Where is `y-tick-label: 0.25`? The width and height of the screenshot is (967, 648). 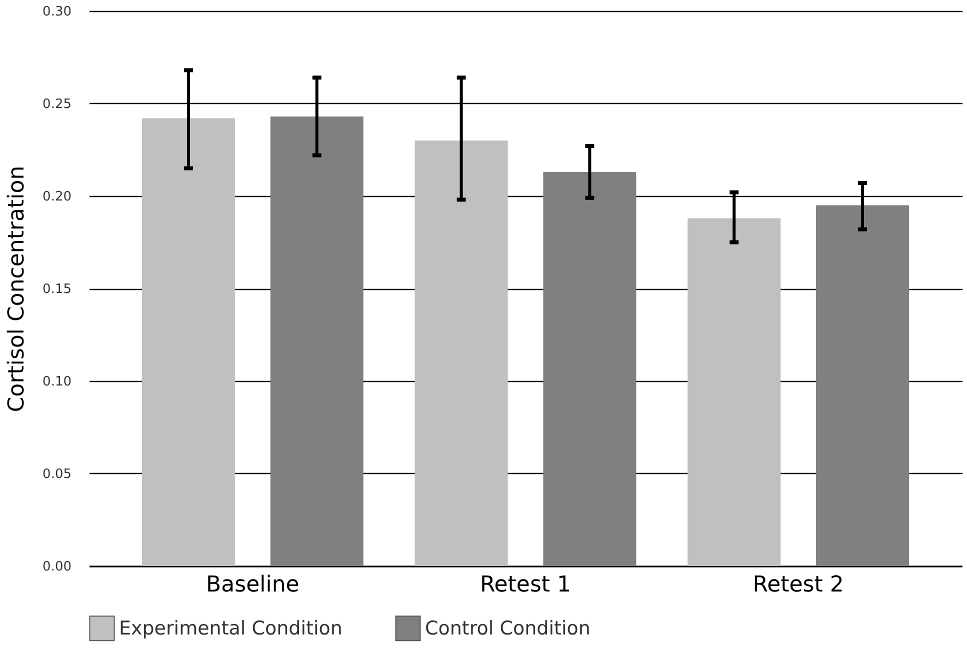 y-tick-label: 0.25 is located at coordinates (57, 104).